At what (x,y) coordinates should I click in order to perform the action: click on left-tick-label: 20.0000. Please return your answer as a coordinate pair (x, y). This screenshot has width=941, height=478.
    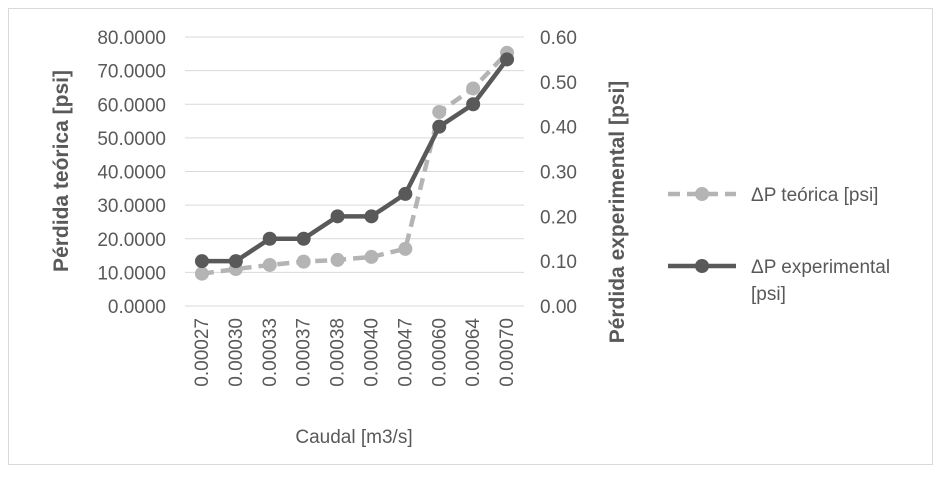
    Looking at the image, I should click on (131, 240).